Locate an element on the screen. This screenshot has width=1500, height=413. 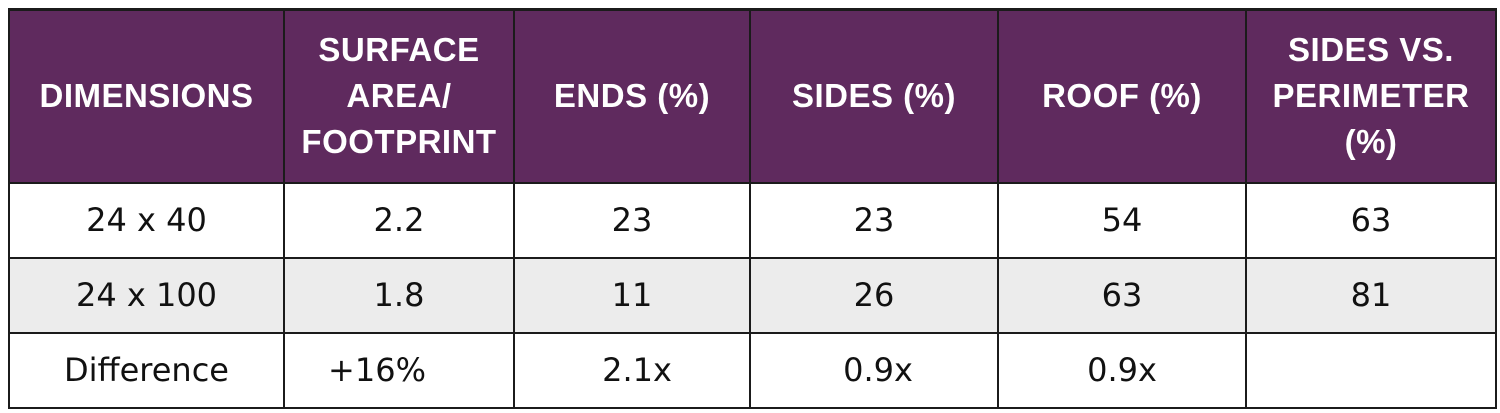
header-line: AREA/ is located at coordinates (399, 96).